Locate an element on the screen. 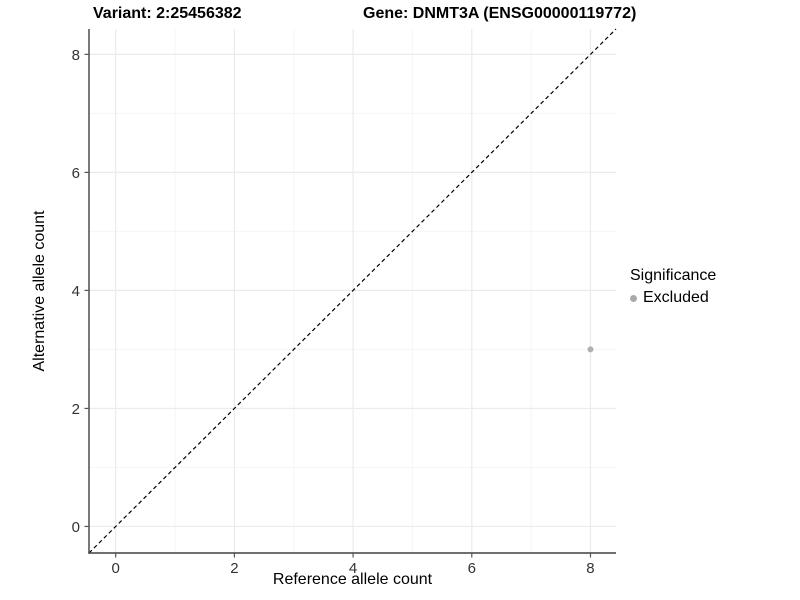  legend-item-label: Excluded is located at coordinates (676, 297).